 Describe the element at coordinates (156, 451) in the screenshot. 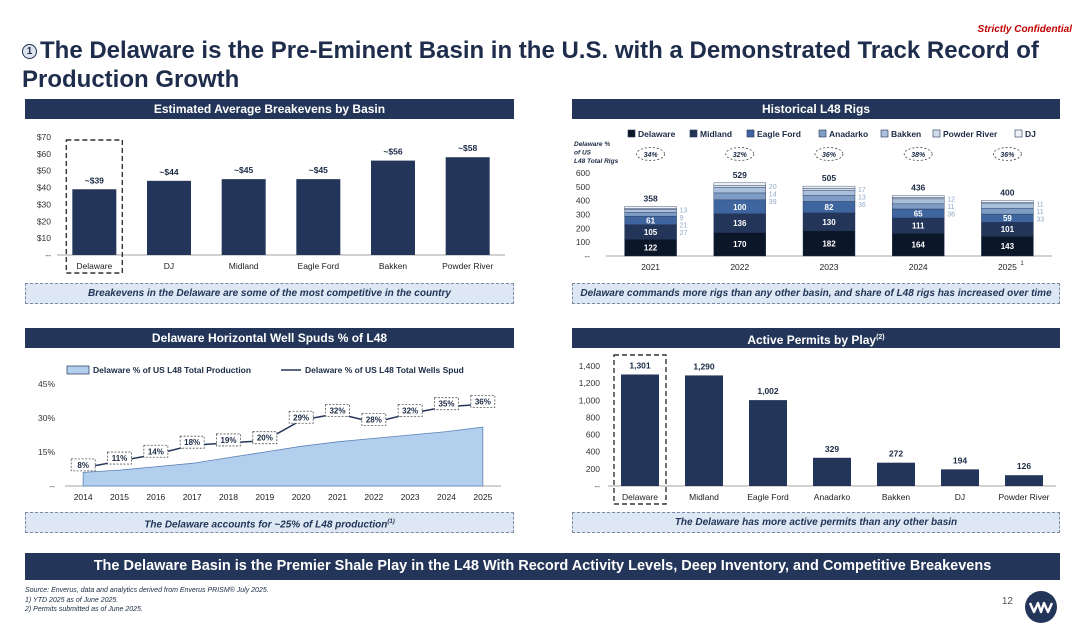

I see `data-label: 14%` at that location.